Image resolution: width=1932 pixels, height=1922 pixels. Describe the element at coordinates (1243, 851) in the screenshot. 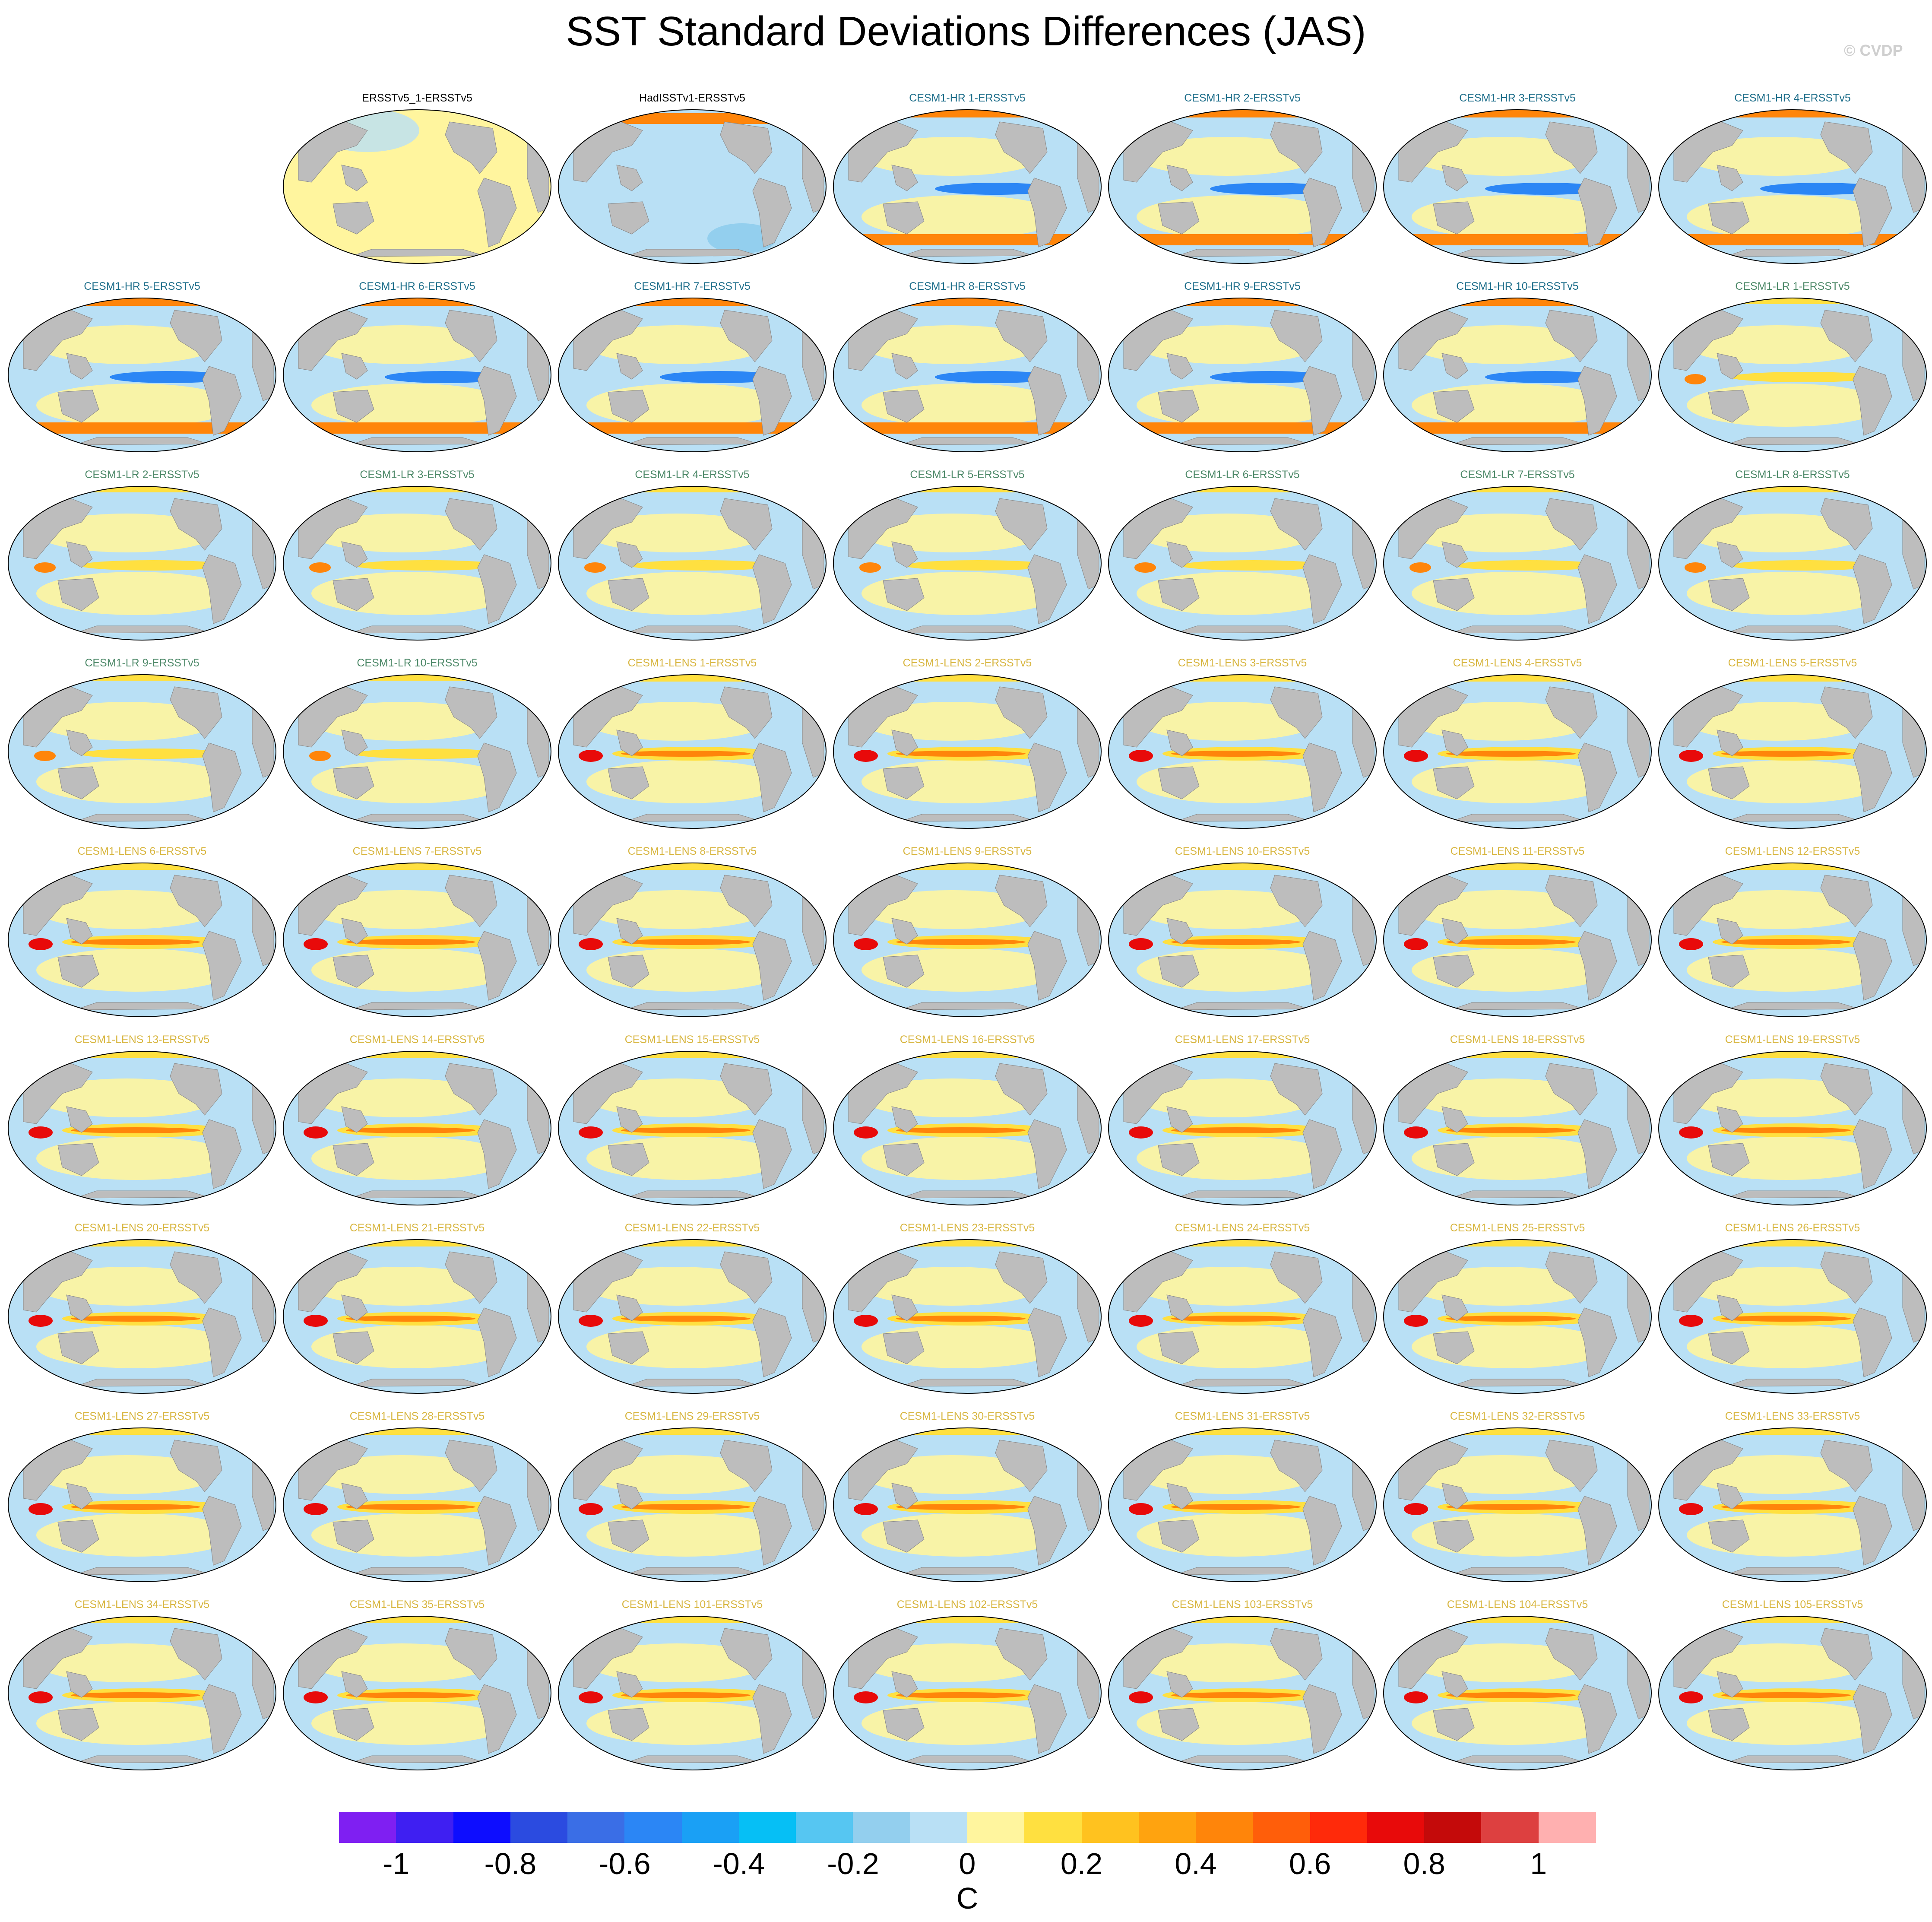

I see `panel-title: CESM1-LENS 10-ERSSTv5` at that location.